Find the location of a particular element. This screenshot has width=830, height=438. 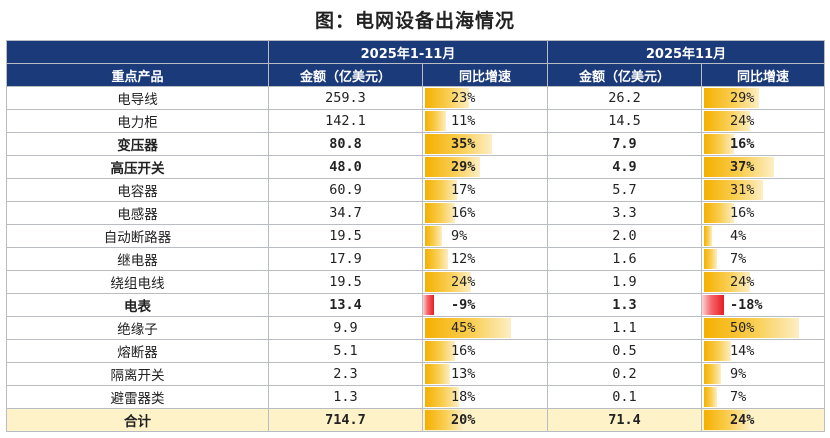

yoy-a: 35% is located at coordinates (485, 144).